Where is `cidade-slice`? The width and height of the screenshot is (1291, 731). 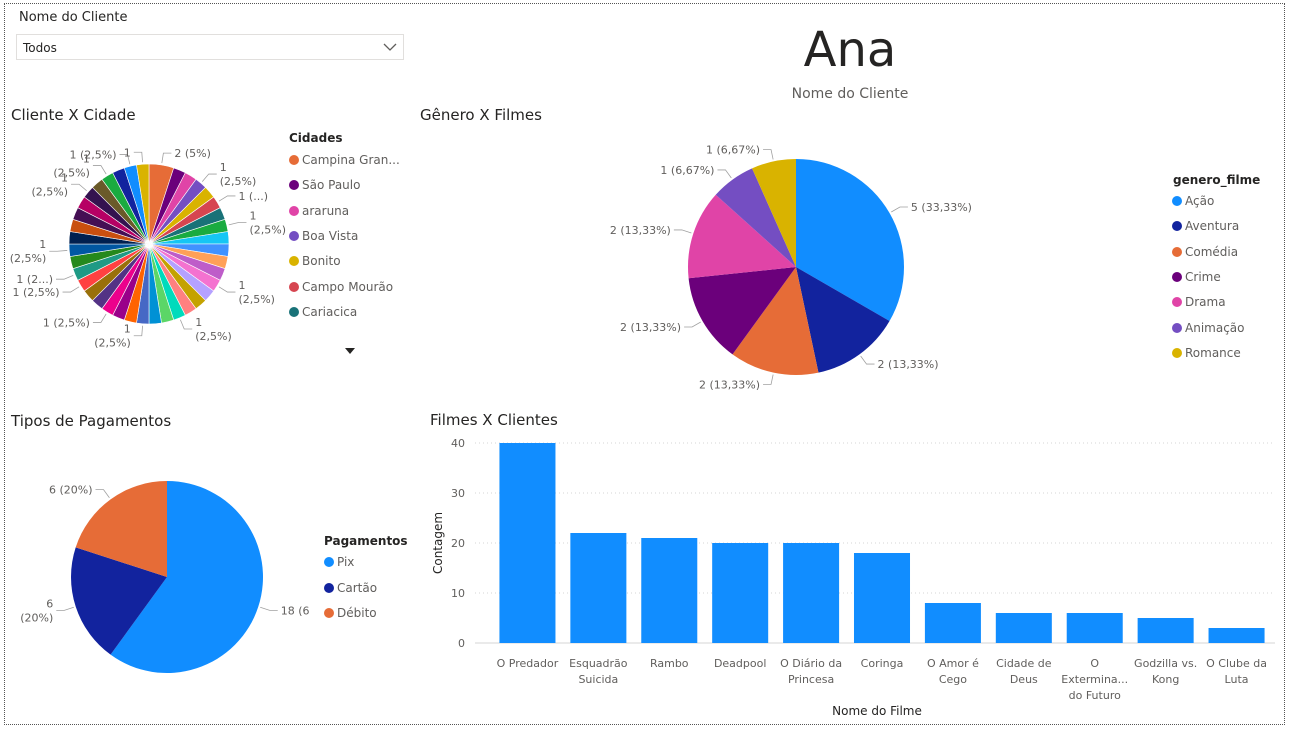
cidade-slice is located at coordinates (143, 204).